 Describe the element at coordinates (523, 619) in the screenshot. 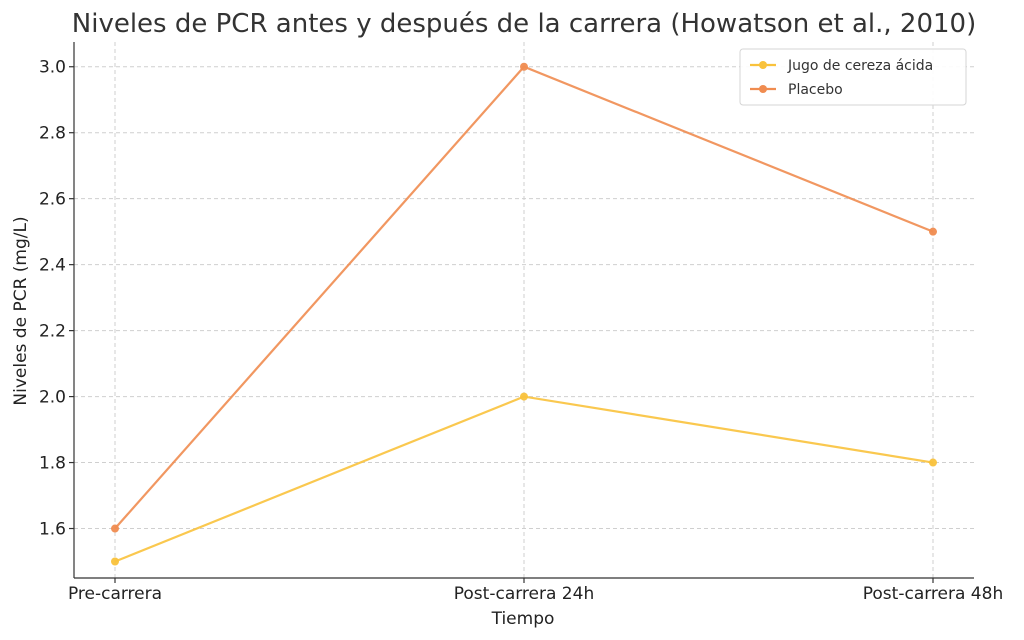

I see `x-axis-label: Tiempo` at that location.